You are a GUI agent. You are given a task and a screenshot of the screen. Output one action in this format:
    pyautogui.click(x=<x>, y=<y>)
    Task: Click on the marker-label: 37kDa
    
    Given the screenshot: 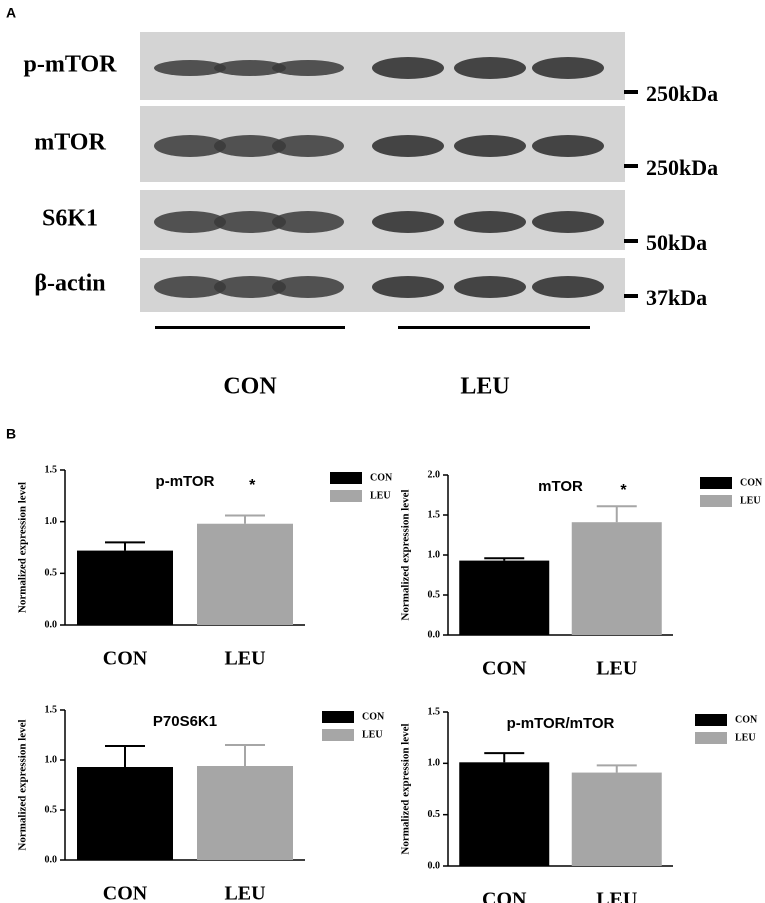 What is the action you would take?
    pyautogui.click(x=676, y=297)
    